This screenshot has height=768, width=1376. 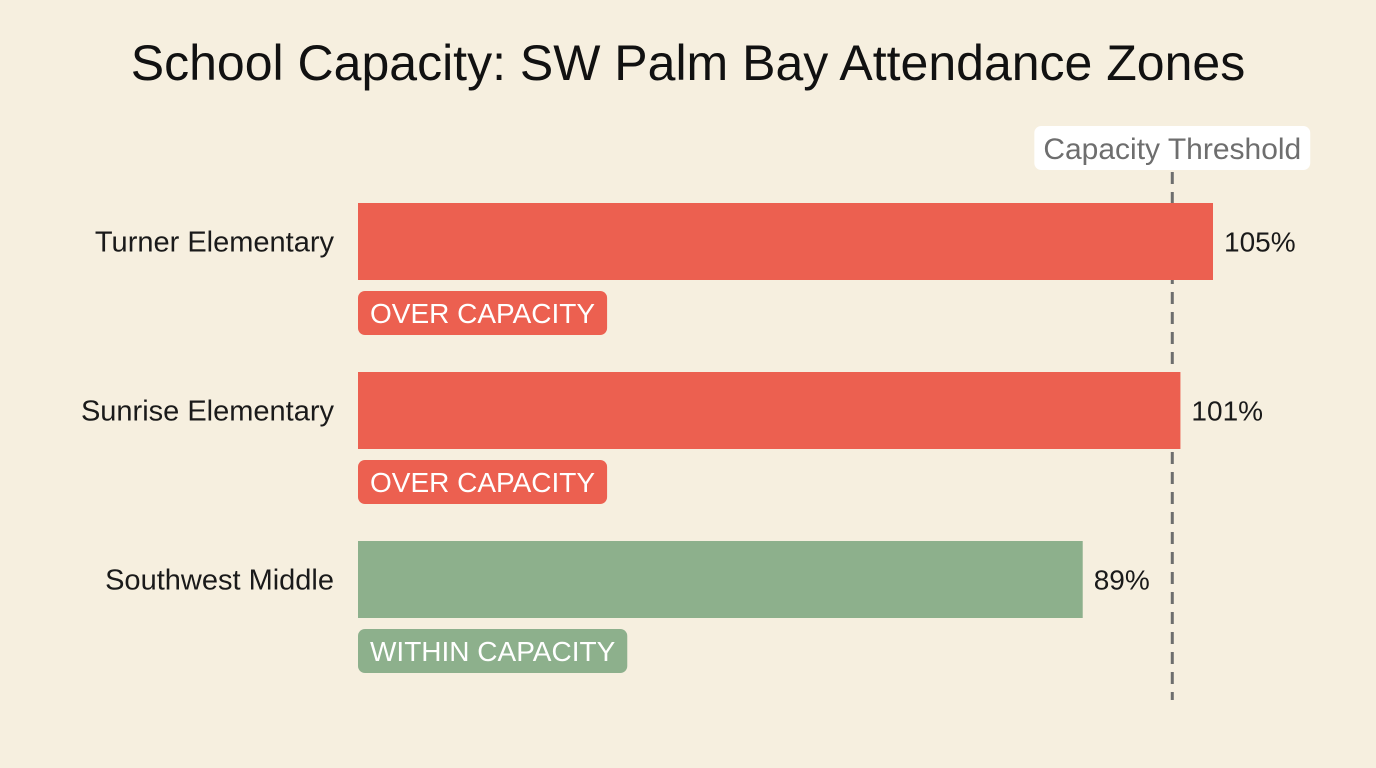 What do you see at coordinates (215, 243) in the screenshot?
I see `category-label: Turner Elementary` at bounding box center [215, 243].